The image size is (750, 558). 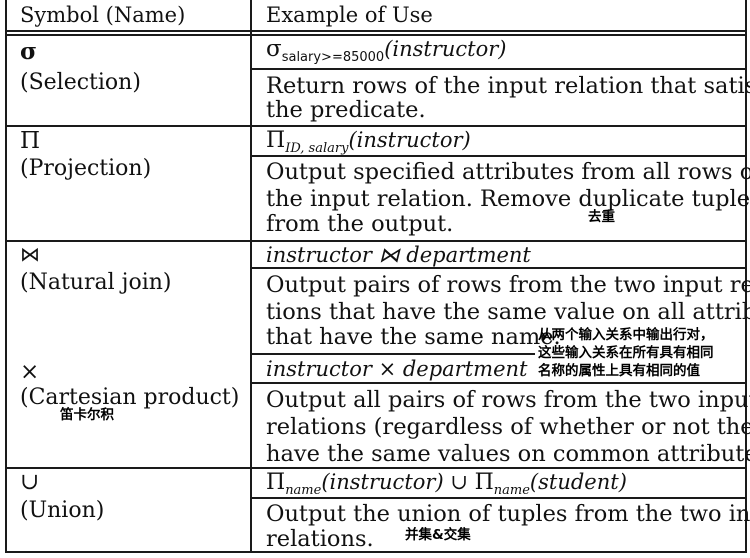 What do you see at coordinates (746, 276) in the screenshot?
I see `table-right-border` at bounding box center [746, 276].